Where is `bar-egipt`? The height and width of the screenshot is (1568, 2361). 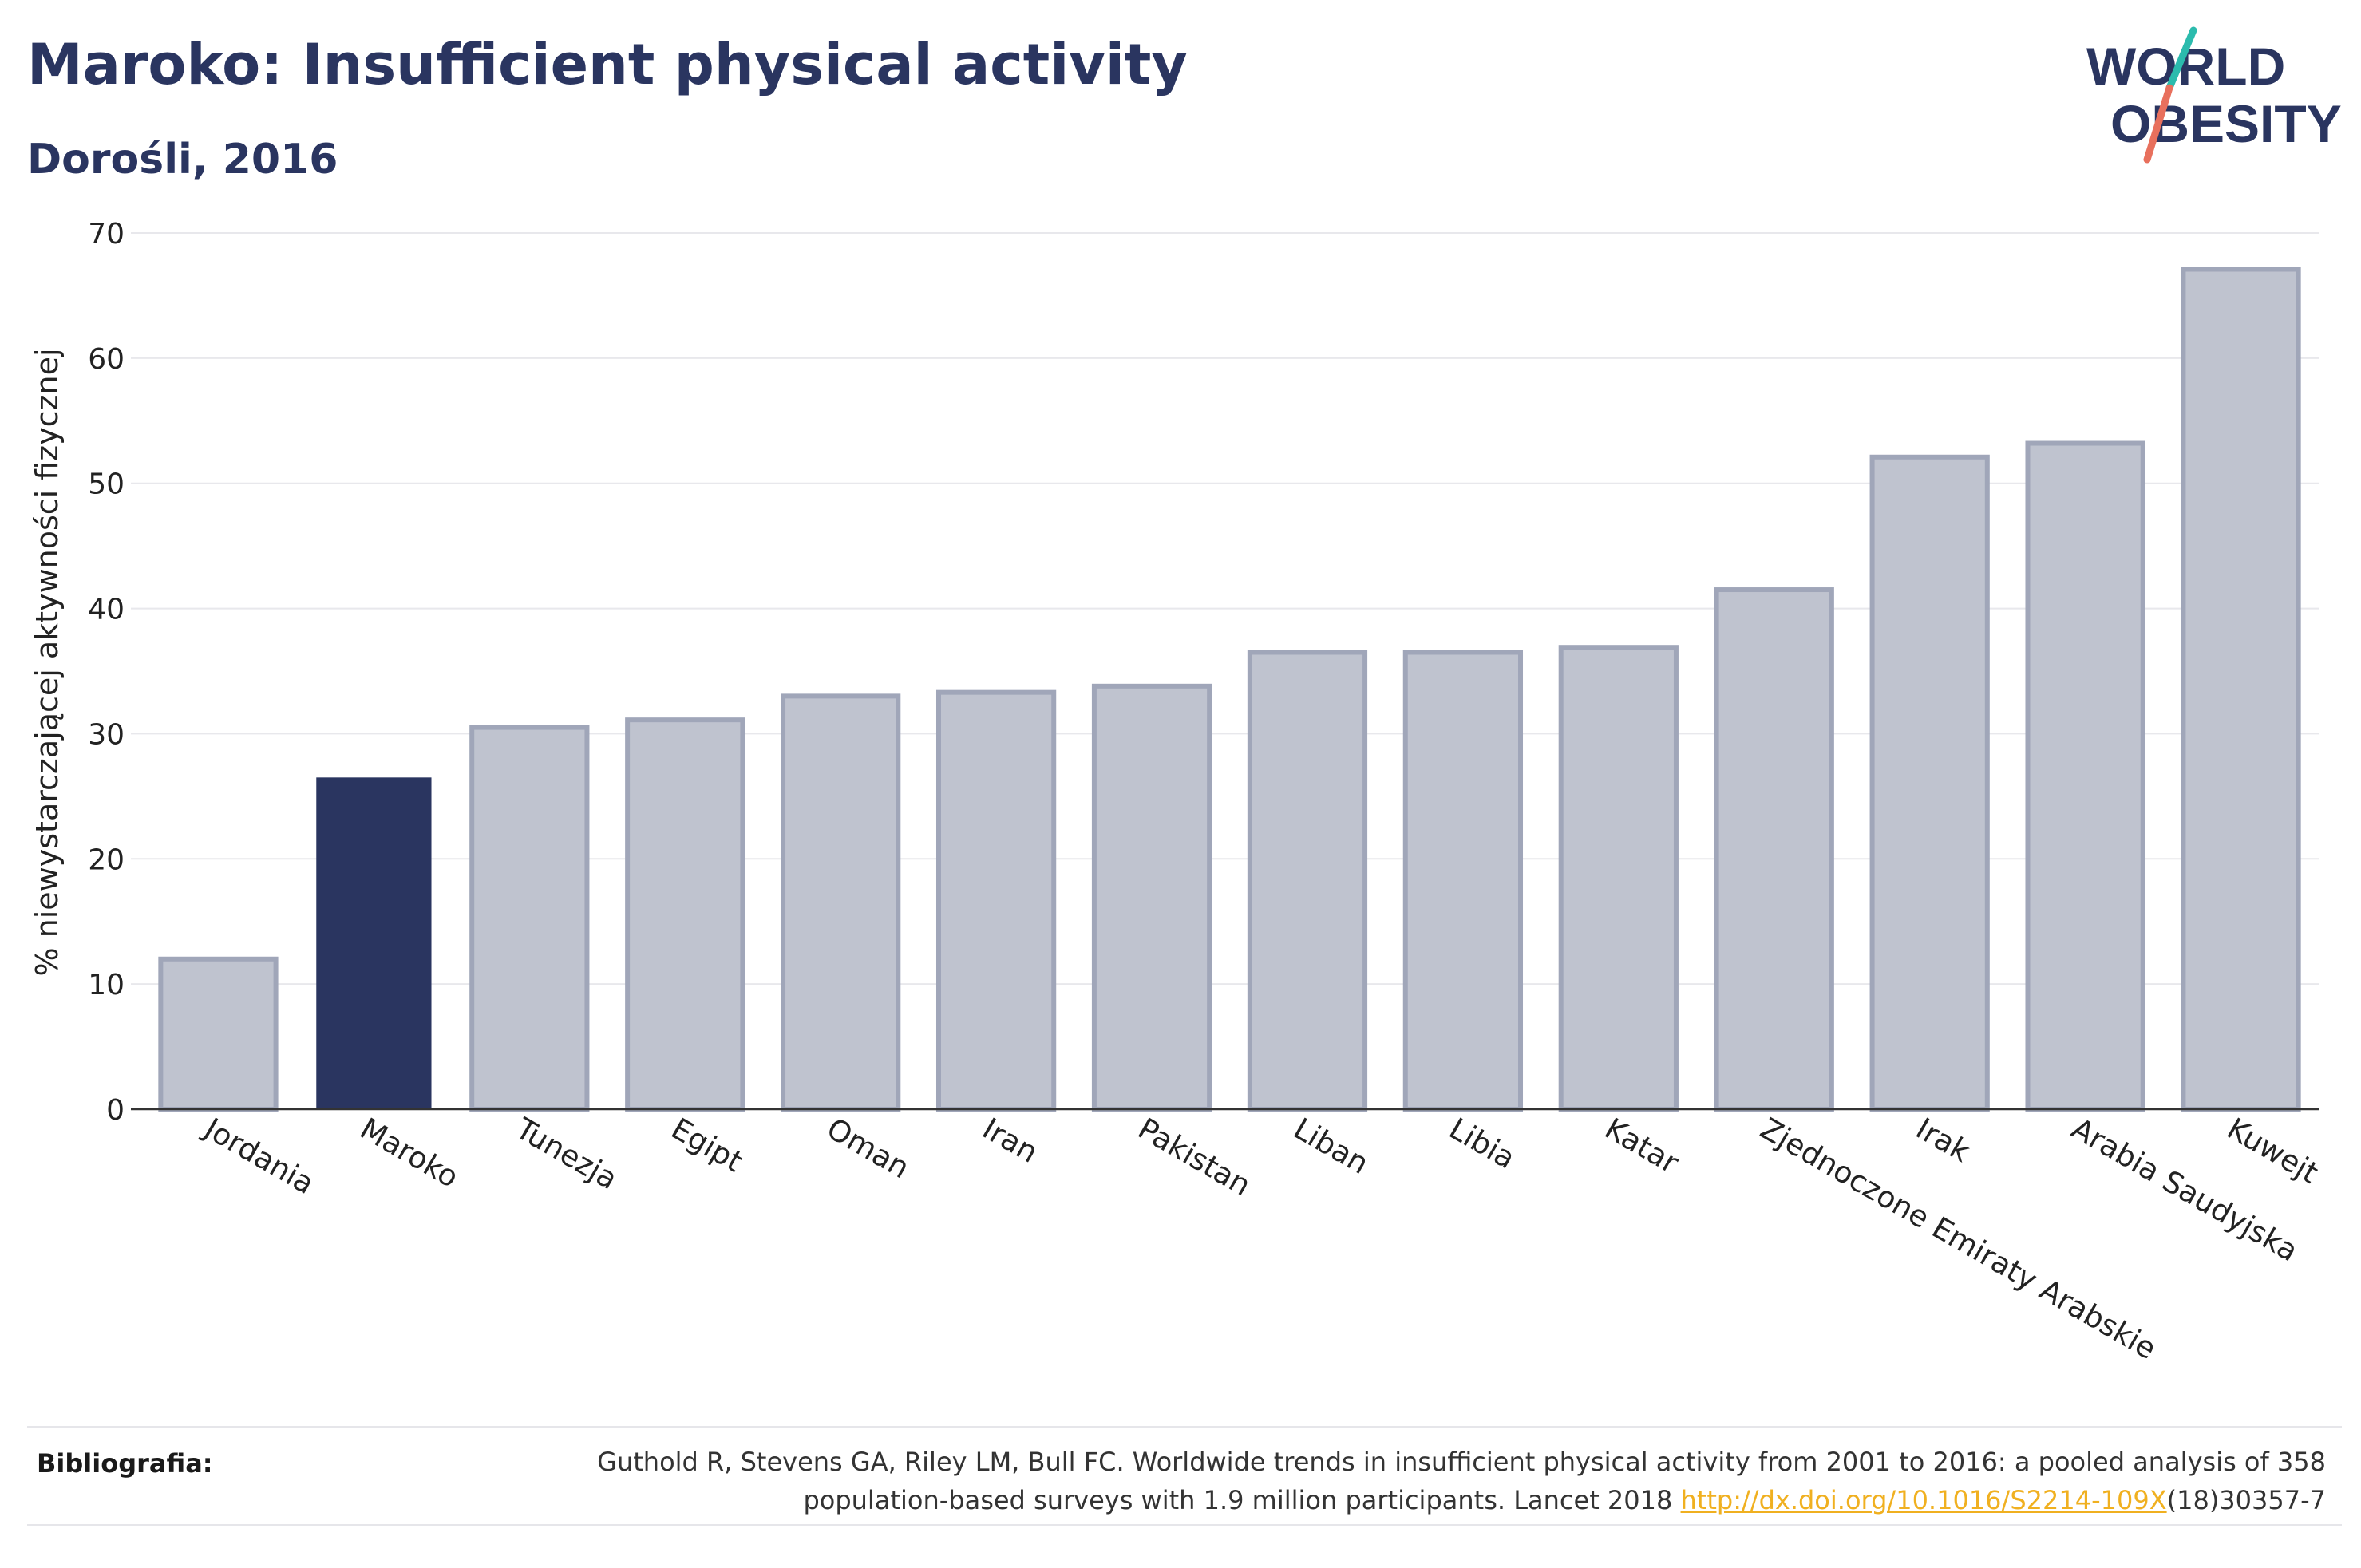 bar-egipt is located at coordinates (685, 915).